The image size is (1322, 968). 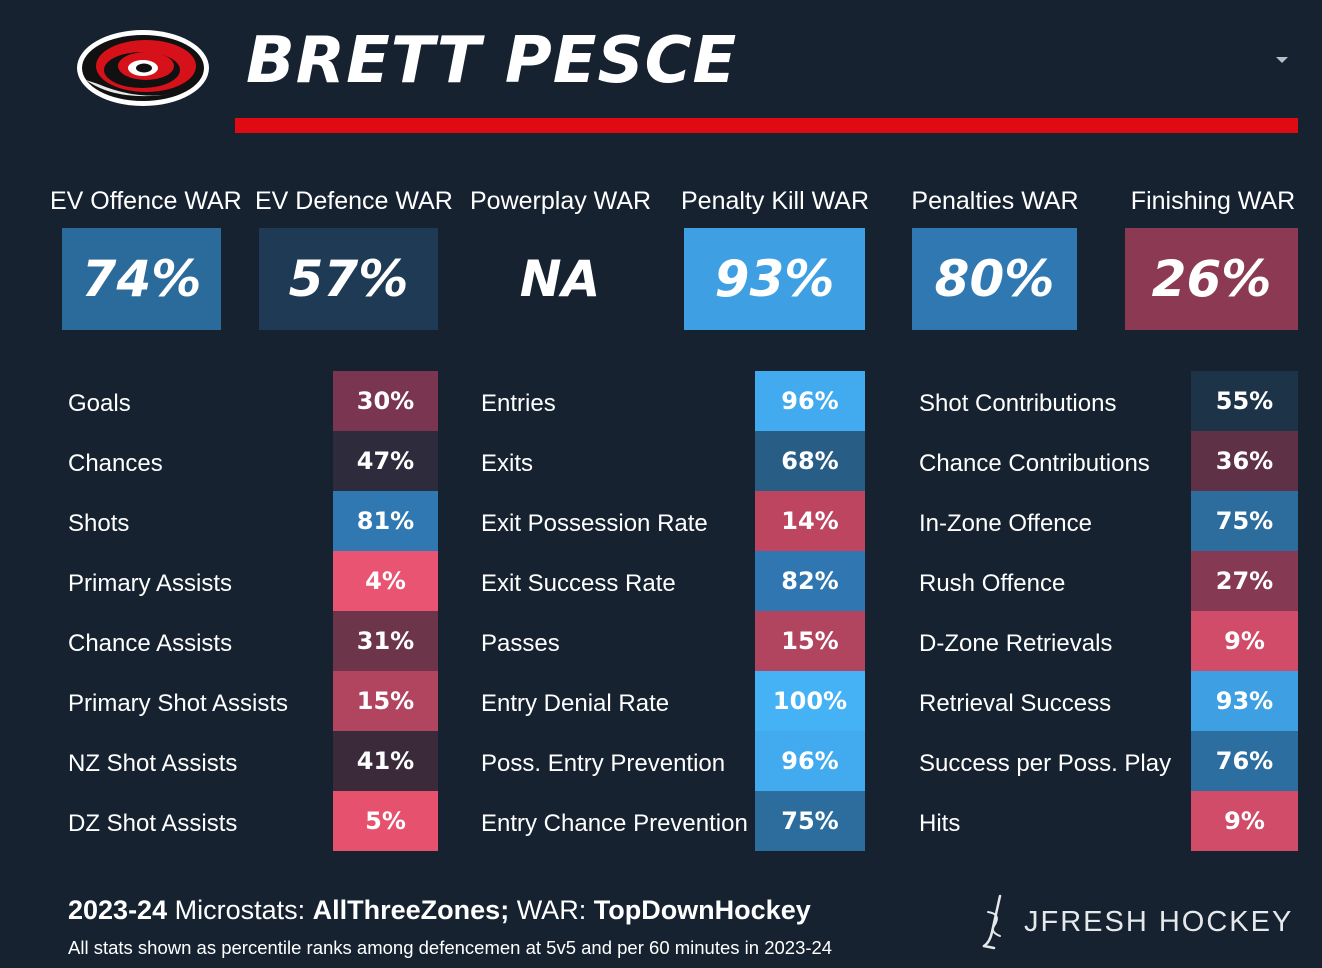 I want to click on stat-value-chance-contributions: 36%, so click(x=1244, y=461).